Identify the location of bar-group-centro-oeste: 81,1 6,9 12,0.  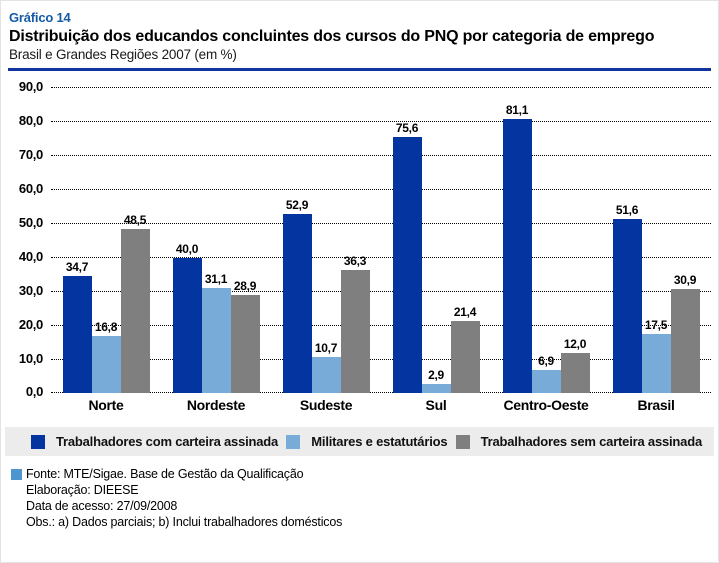
(546, 248).